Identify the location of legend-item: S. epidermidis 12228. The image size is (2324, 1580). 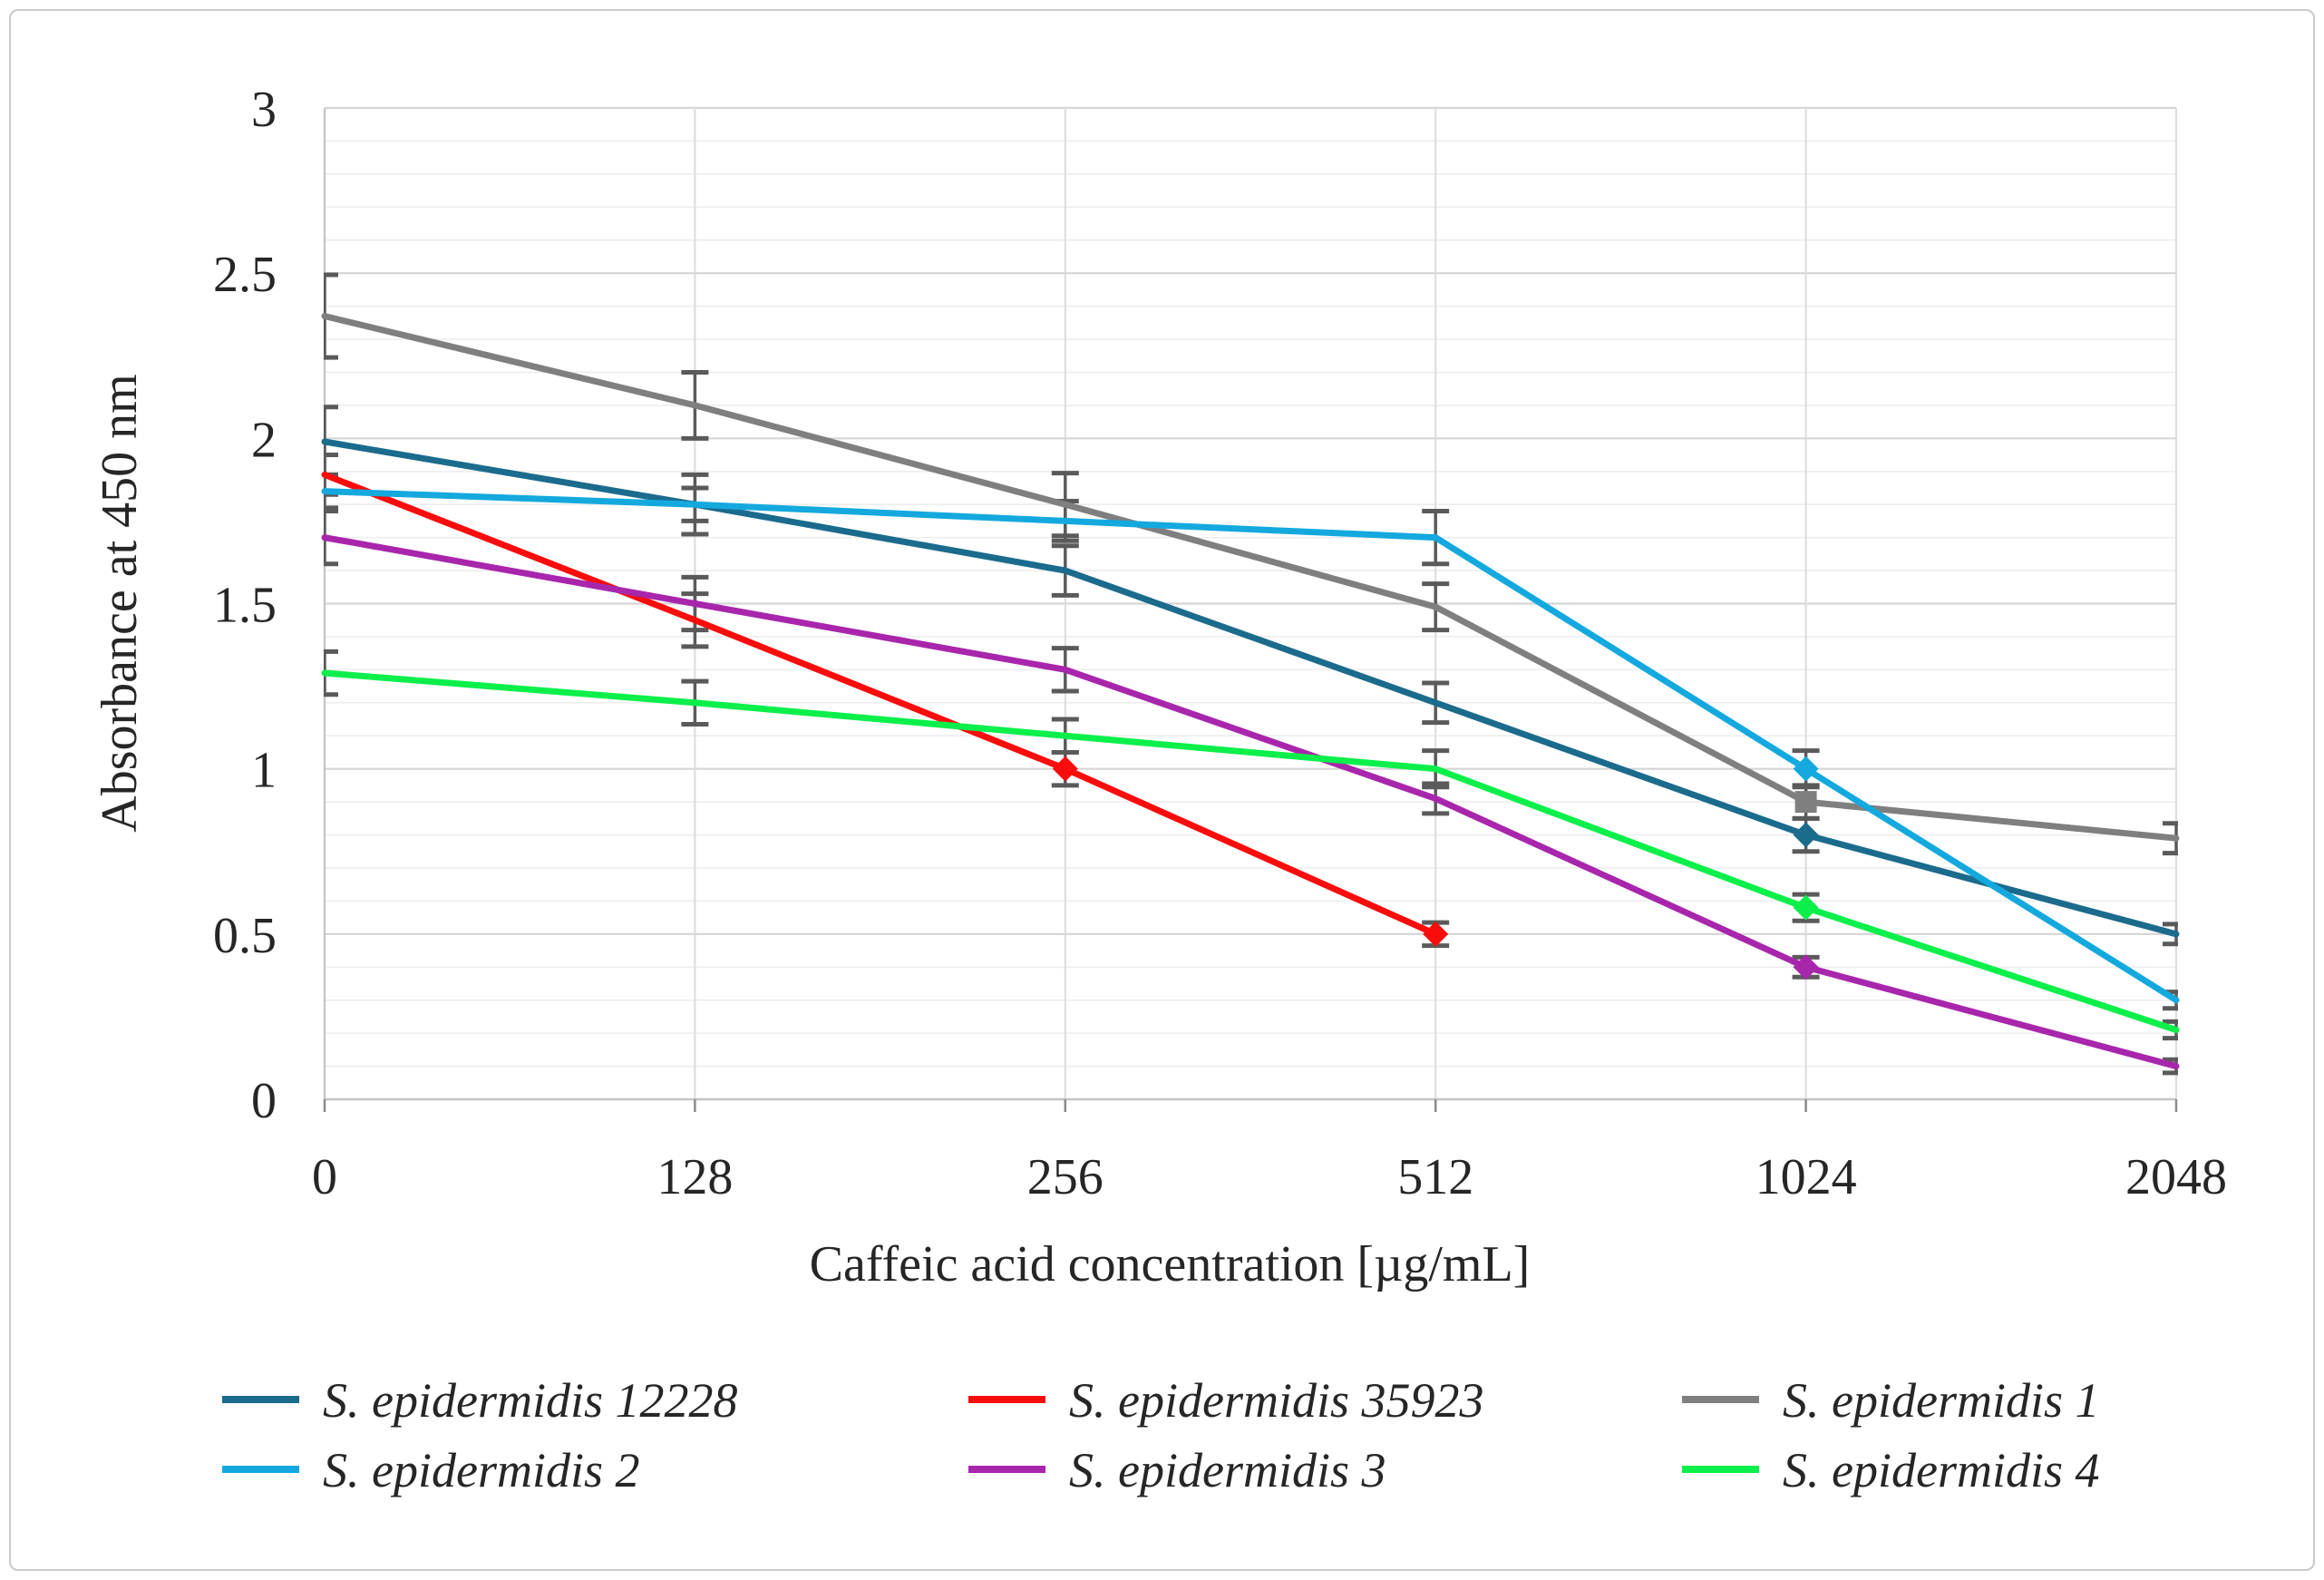
(480, 1401).